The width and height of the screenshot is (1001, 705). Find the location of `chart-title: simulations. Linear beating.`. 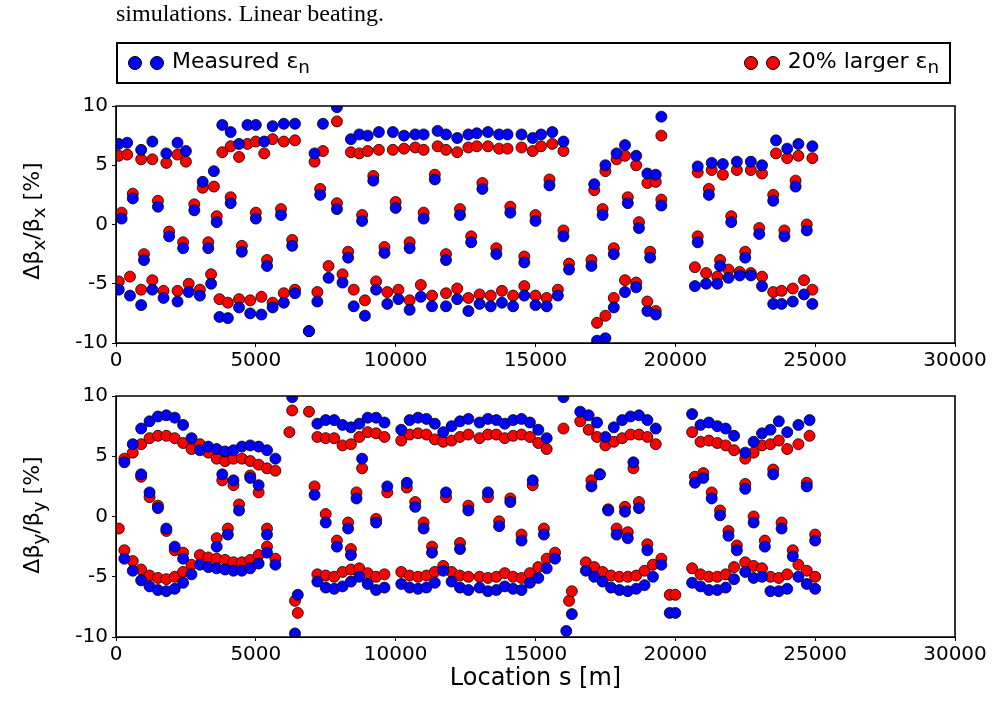

chart-title: simulations. Linear beating. is located at coordinates (250, 13).